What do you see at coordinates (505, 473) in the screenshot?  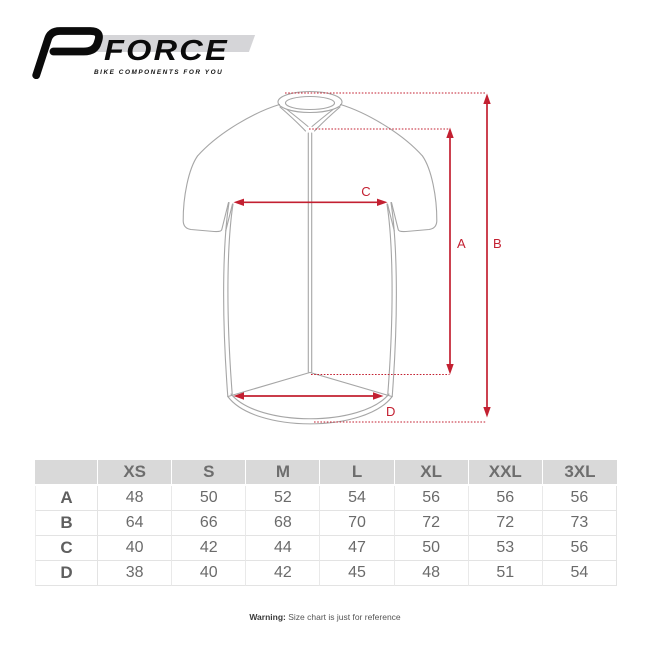 I see `col-header-xxl: XXL` at bounding box center [505, 473].